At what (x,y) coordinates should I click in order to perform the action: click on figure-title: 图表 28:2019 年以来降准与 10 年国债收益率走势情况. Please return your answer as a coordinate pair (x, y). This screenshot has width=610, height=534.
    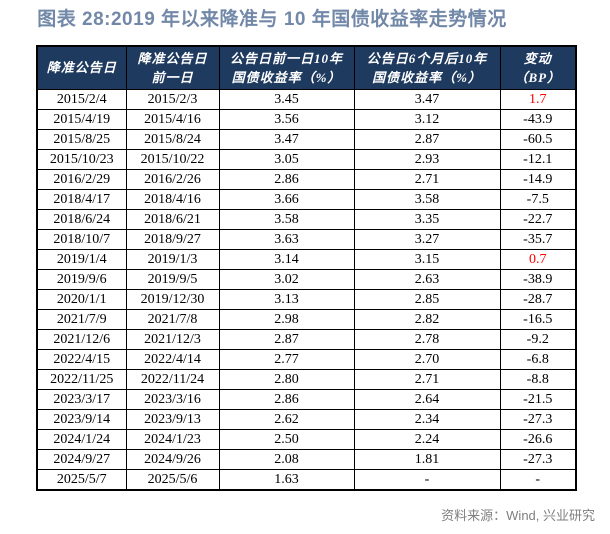
    Looking at the image, I should click on (272, 19).